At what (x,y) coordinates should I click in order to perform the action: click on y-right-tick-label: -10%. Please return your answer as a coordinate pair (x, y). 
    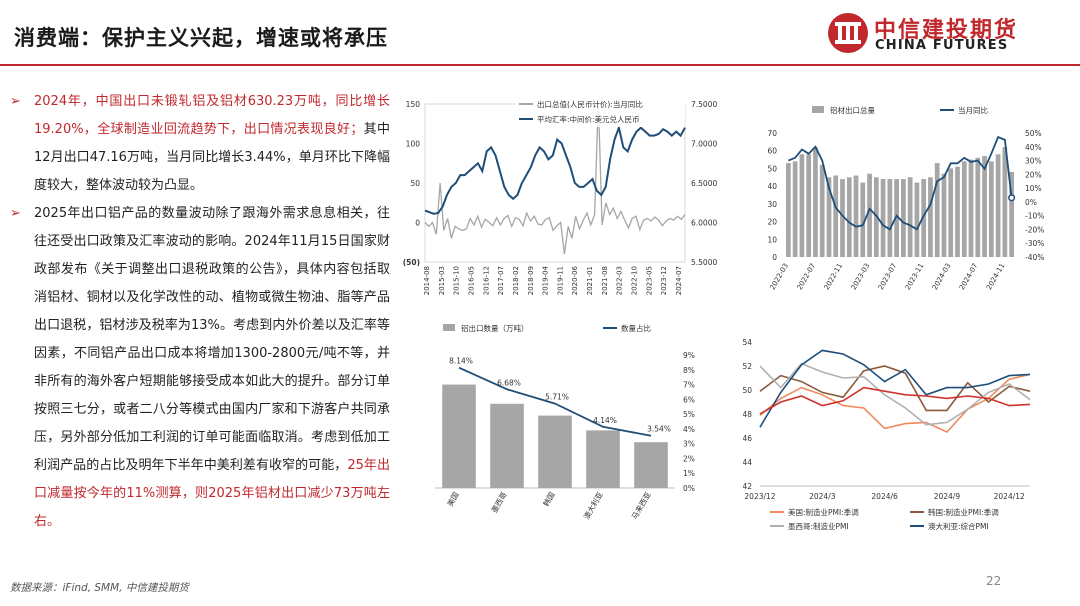
    Looking at the image, I should click on (1034, 216).